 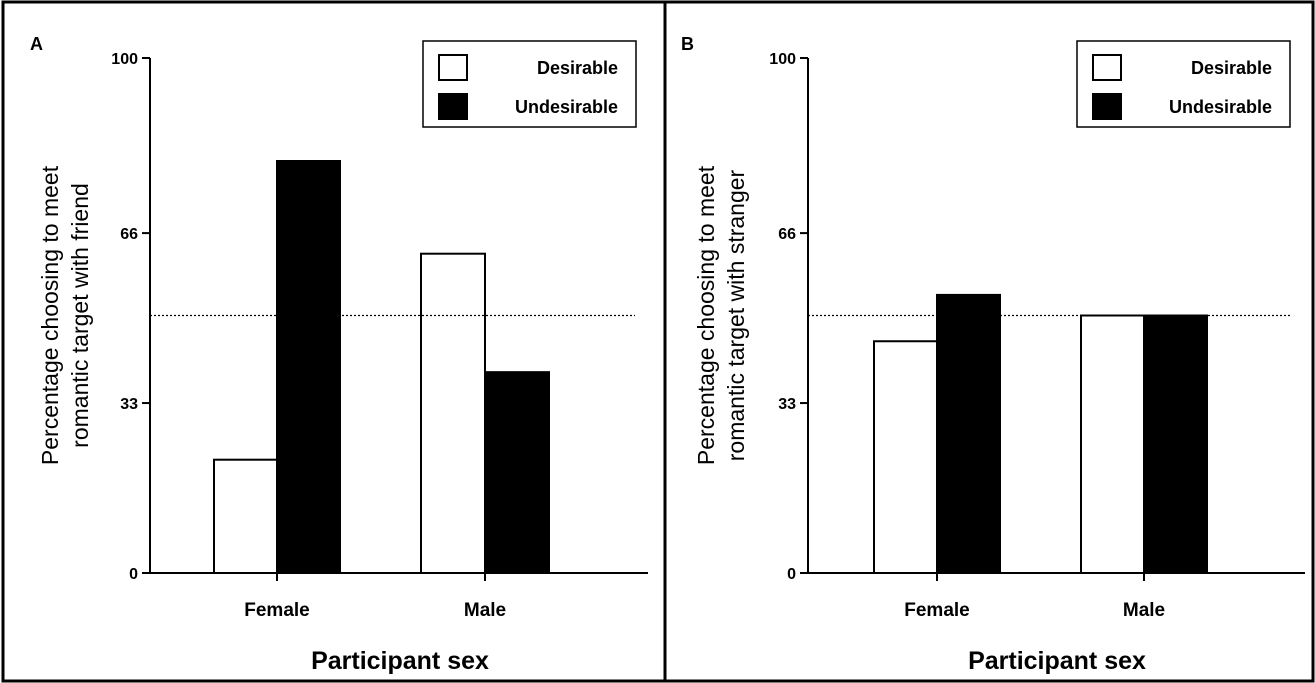 What do you see at coordinates (687, 44) in the screenshot?
I see `panel-letter: B` at bounding box center [687, 44].